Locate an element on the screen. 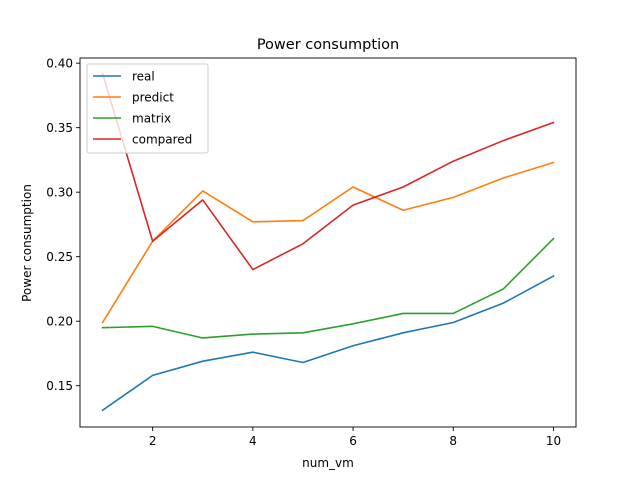  y-tick-label: 0.15 is located at coordinates (59, 386).